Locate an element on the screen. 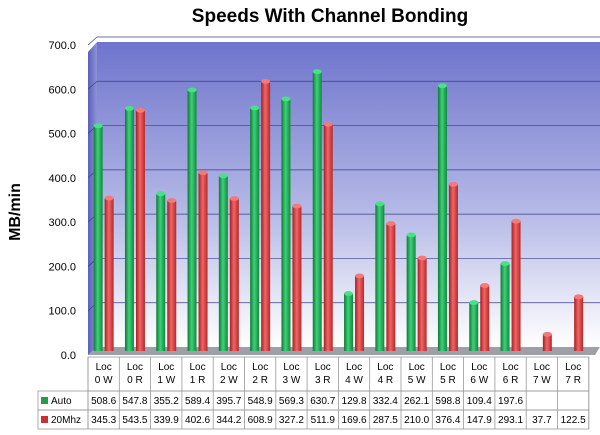 This screenshot has width=600, height=435. category-label: 5 R is located at coordinates (448, 380).